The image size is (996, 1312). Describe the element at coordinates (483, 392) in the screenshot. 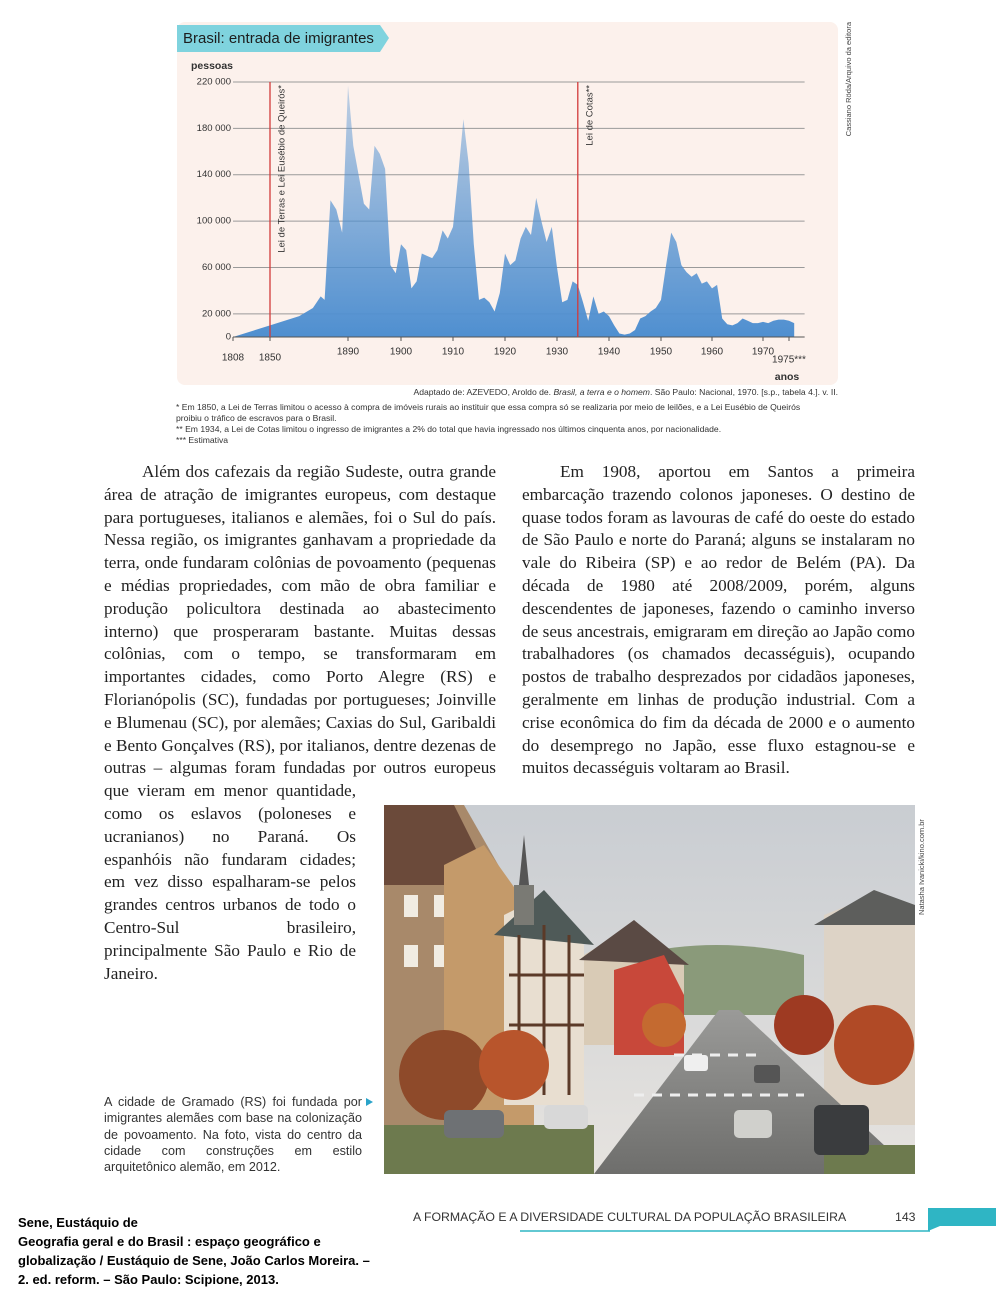

I see `source-text: Adaptado de: AZEVEDO, Aroldo de.` at that location.